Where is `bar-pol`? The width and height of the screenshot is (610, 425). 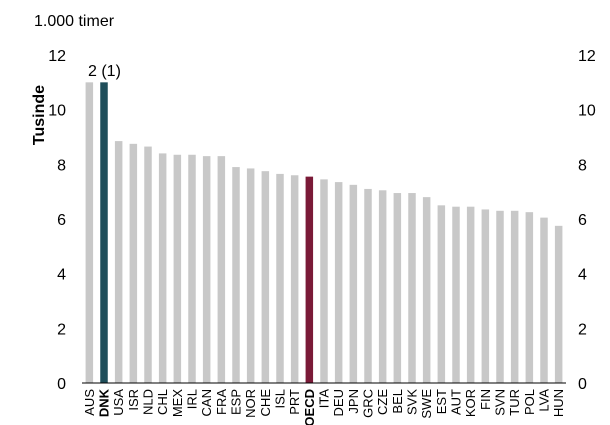
bar-pol is located at coordinates (529, 297).